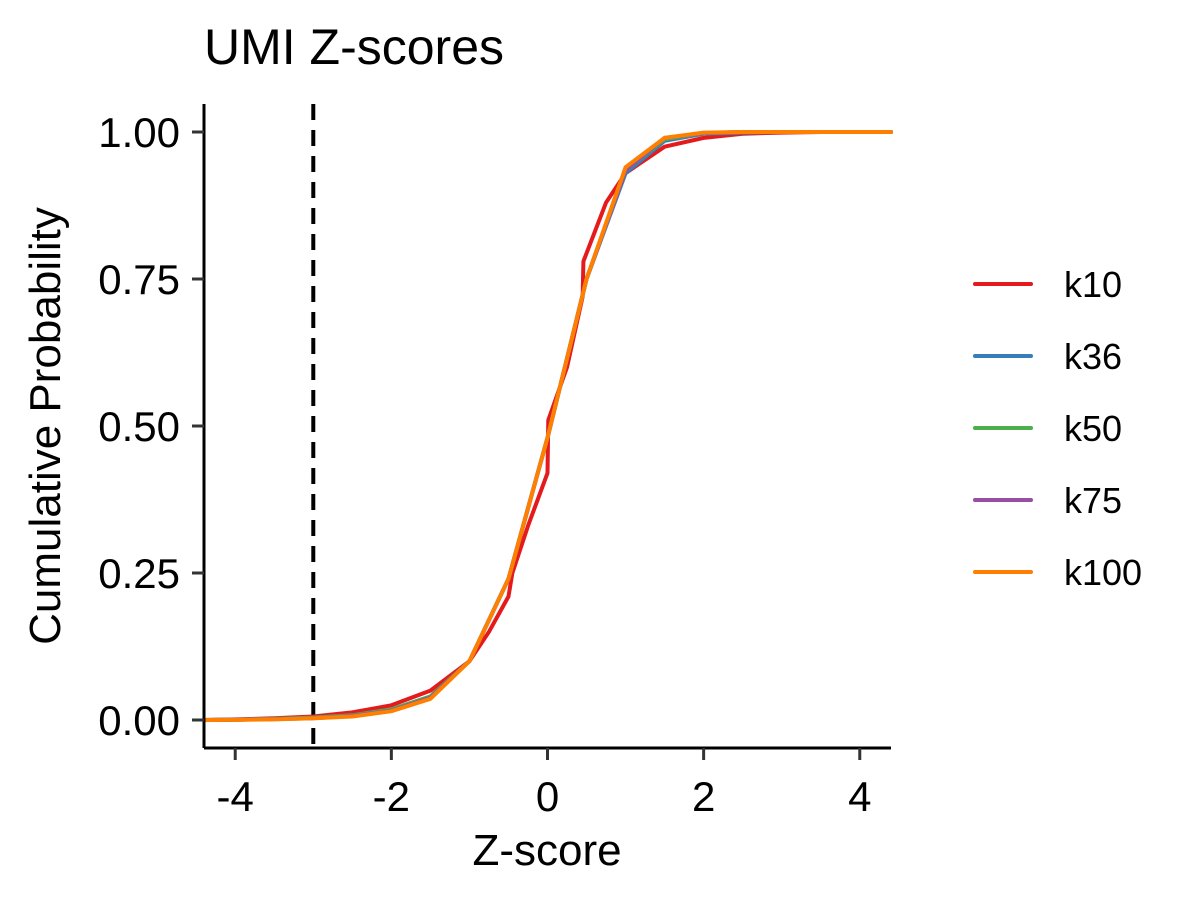  Describe the element at coordinates (354, 47) in the screenshot. I see `chart-title: UMI Z-scores` at that location.